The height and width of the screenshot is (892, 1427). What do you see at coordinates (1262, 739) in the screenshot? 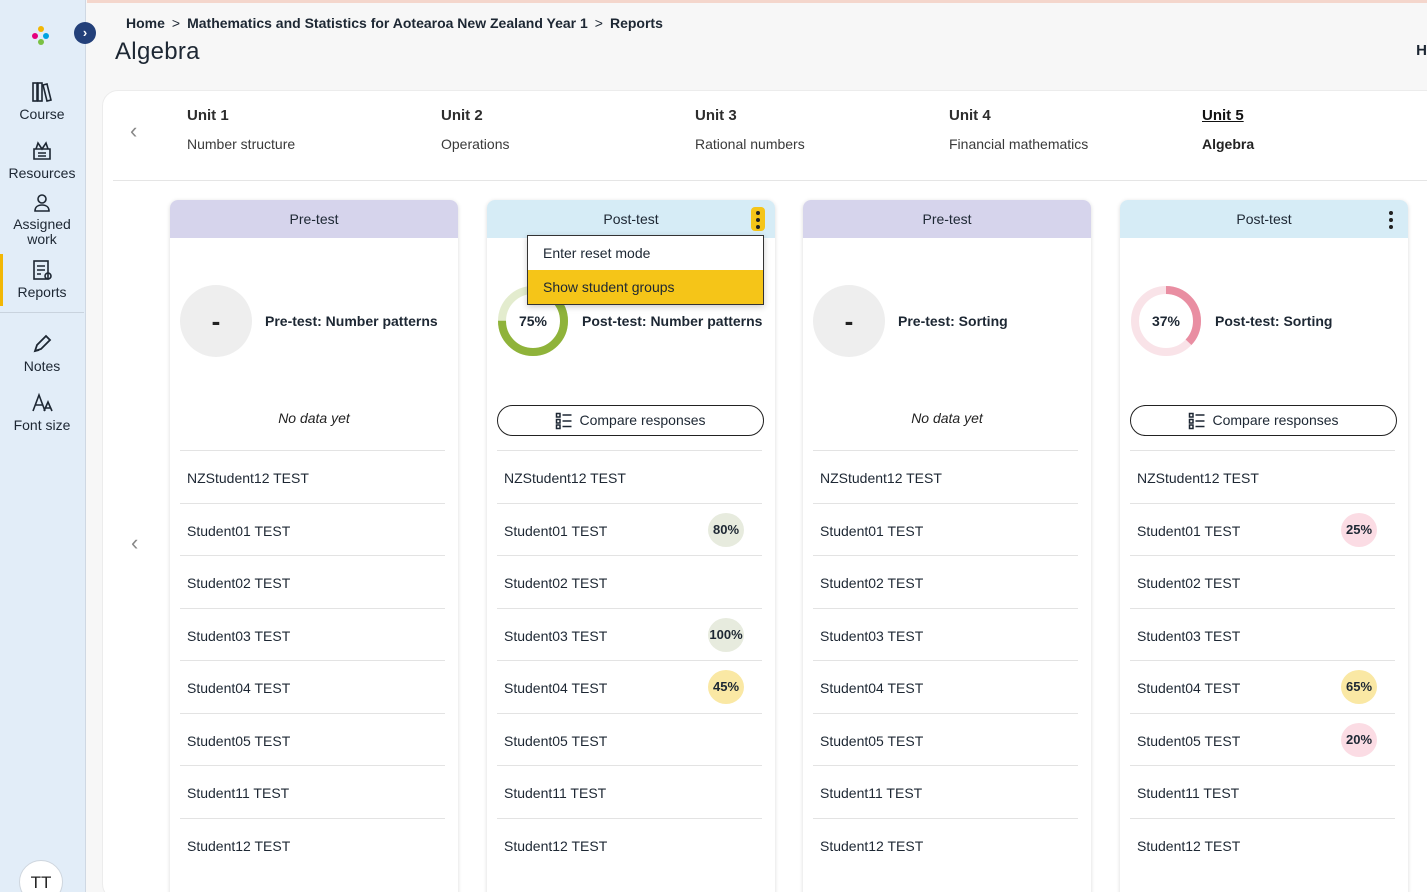
I see `student-row: Student05 TEST 20%` at bounding box center [1262, 739].